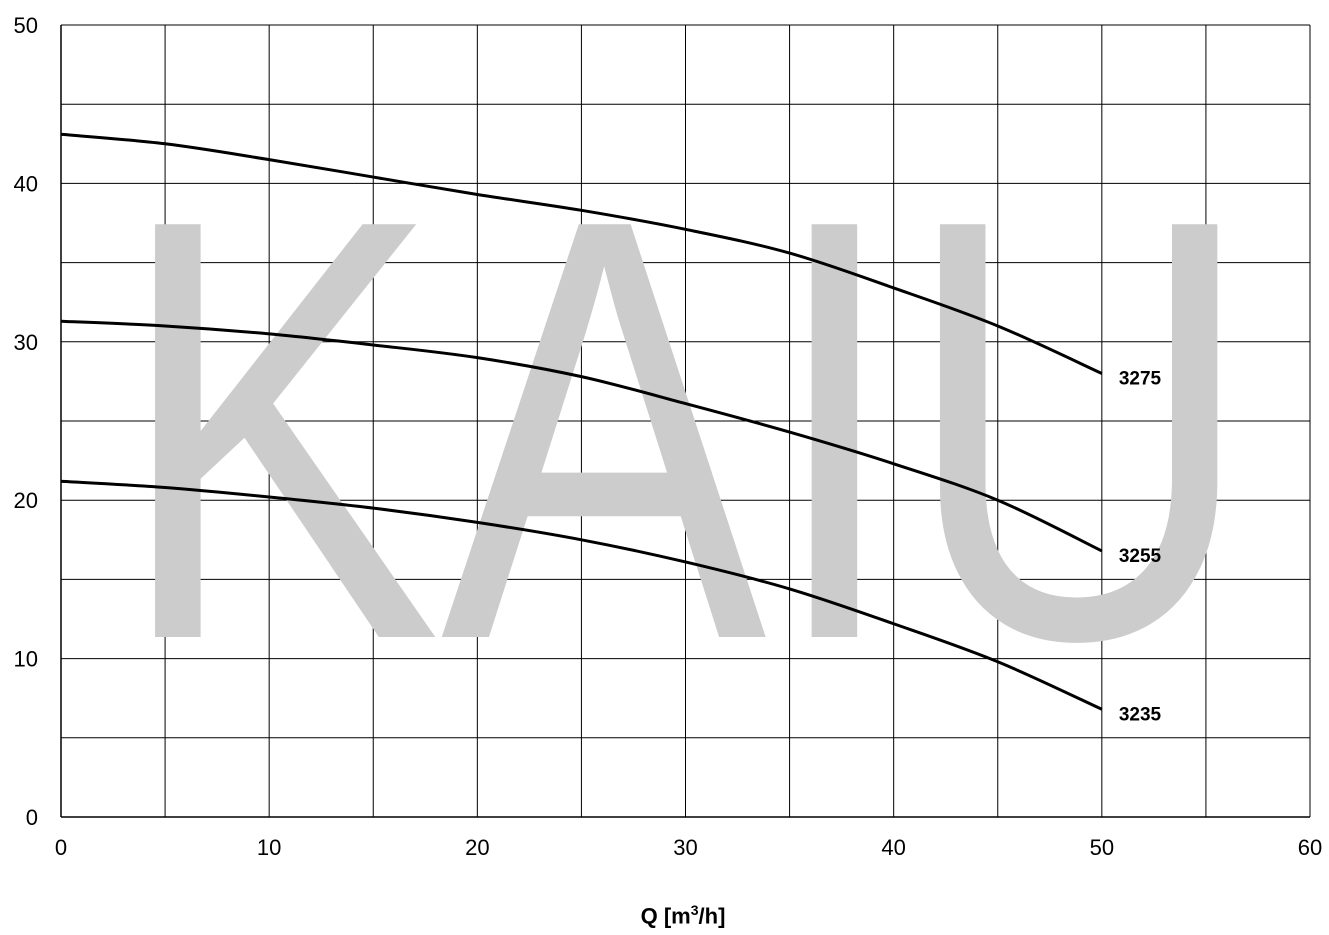 Image resolution: width=1329 pixels, height=935 pixels. What do you see at coordinates (477, 847) in the screenshot?
I see `x-tick-label: 20` at bounding box center [477, 847].